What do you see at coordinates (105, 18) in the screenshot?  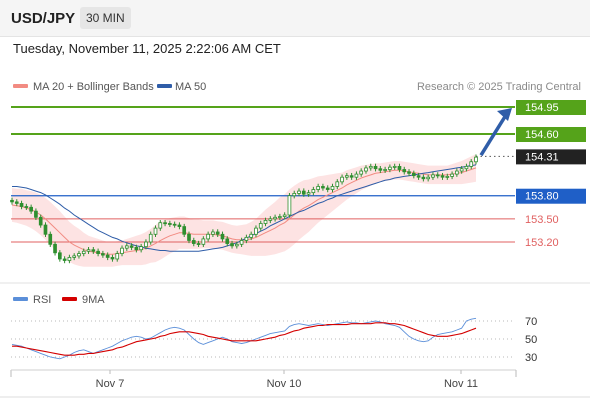 I see `timeframe-button: 30 MIN` at bounding box center [105, 18].